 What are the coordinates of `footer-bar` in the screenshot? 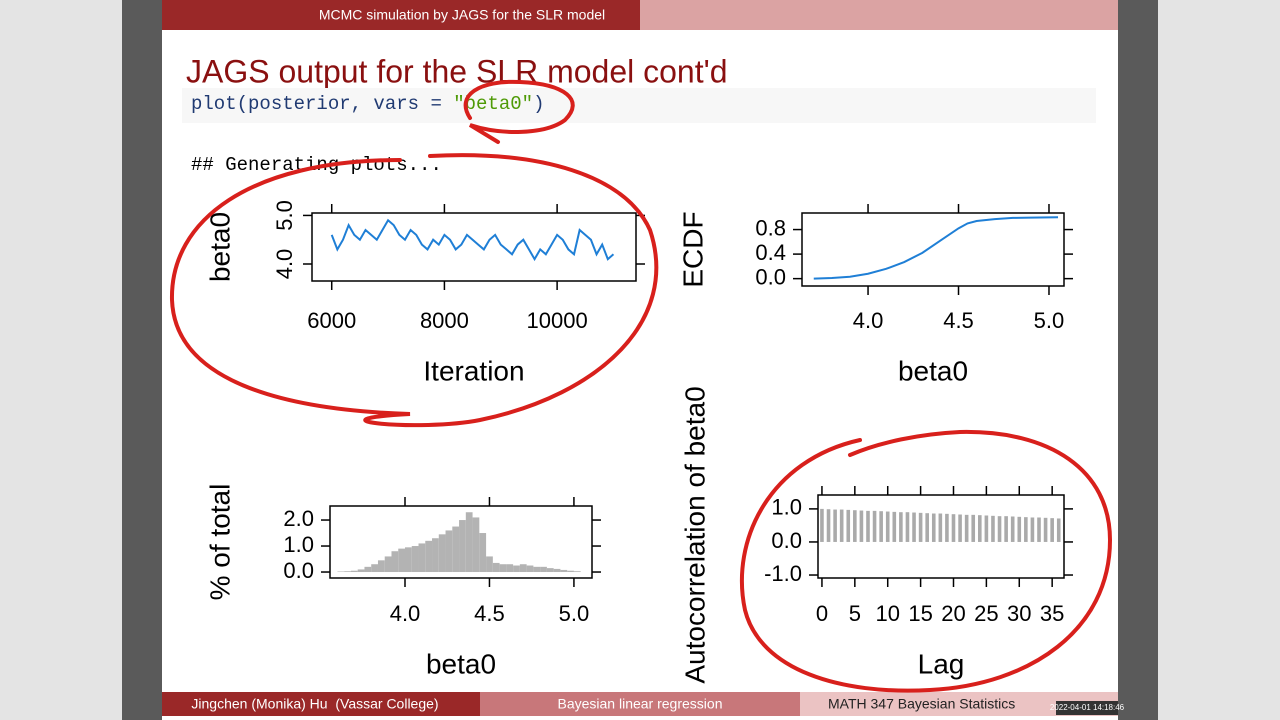 It's located at (640, 704).